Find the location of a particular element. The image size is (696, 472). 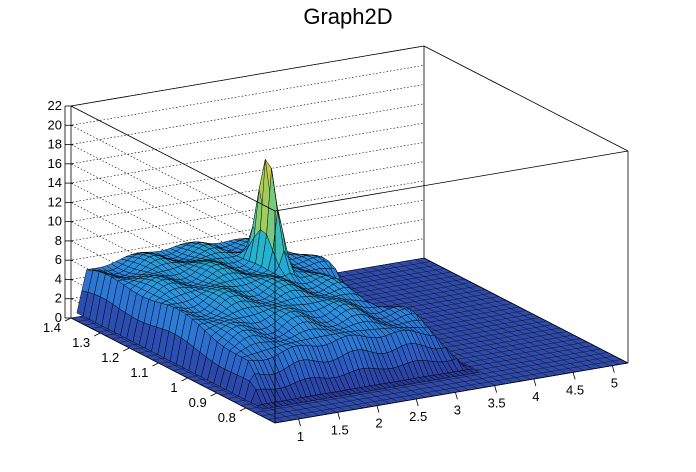

x-tick-label: 3 is located at coordinates (457, 409).